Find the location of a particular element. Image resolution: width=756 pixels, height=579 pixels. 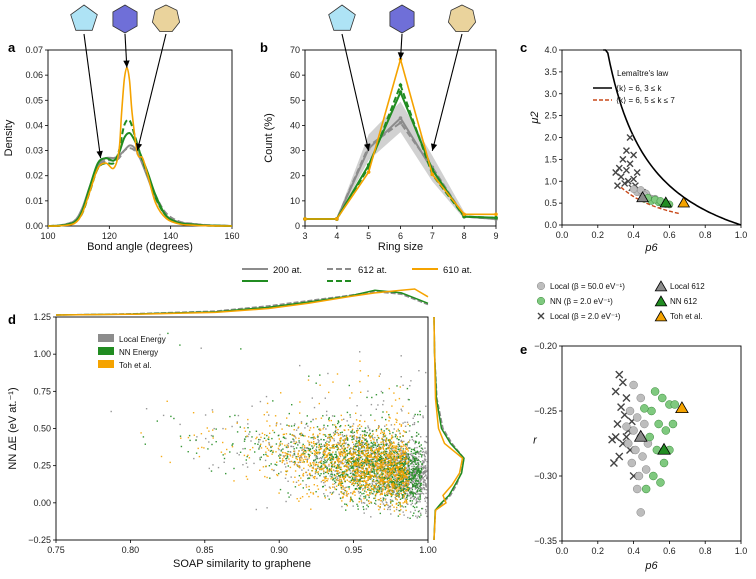

y-tick-label: 0.02 is located at coordinates (34, 176).